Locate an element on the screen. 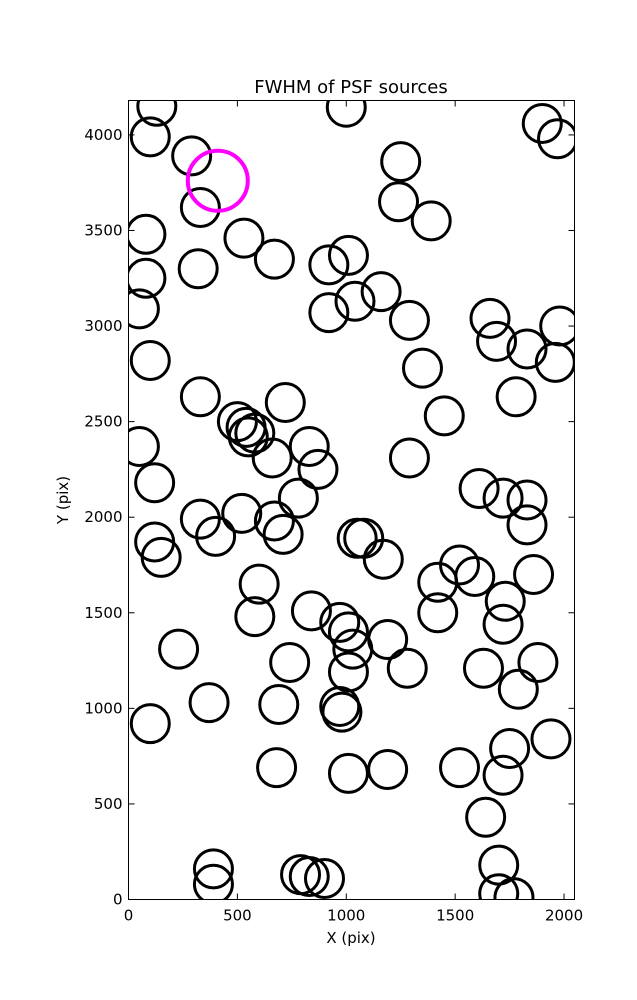  chart-title: FWHM of PSF sources is located at coordinates (351, 87).